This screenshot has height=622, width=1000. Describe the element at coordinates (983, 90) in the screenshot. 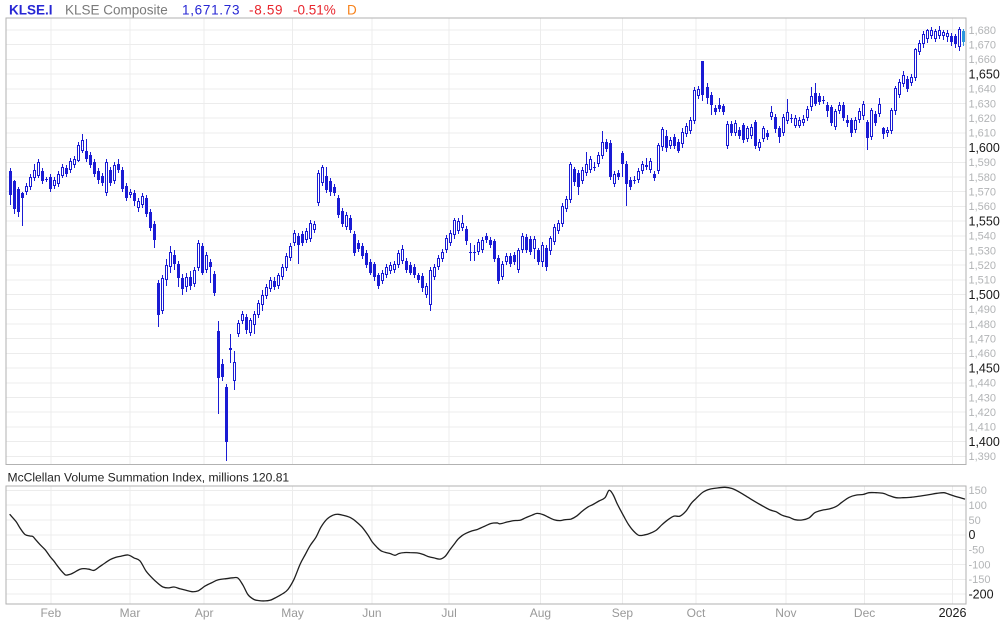

I see `svg-text: 1,640` at that location.